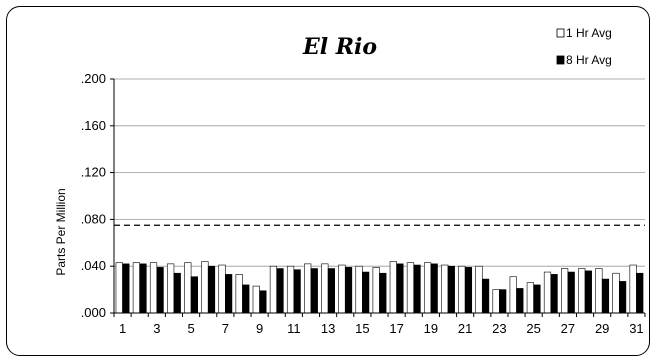  I want to click on y-tick-label: .040, so click(93, 265).